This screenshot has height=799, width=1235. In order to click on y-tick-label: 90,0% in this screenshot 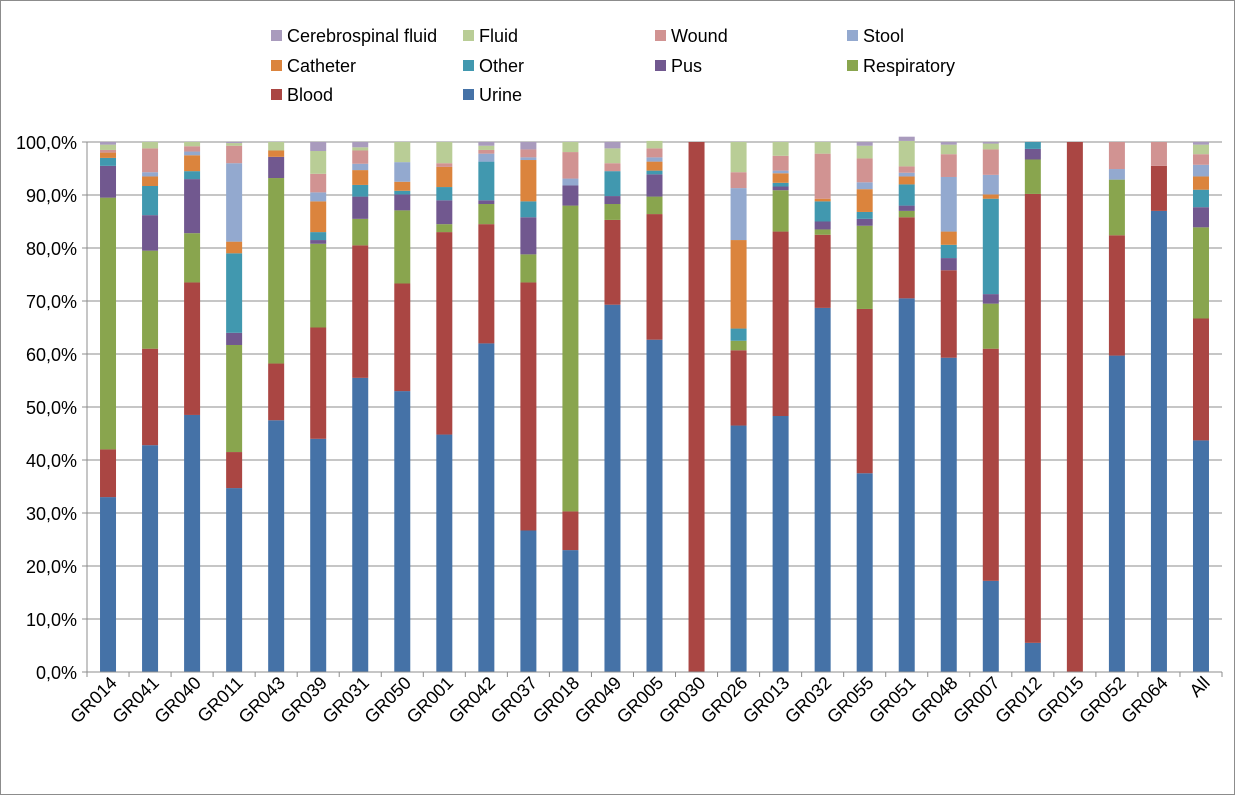, I will do `click(51, 196)`.